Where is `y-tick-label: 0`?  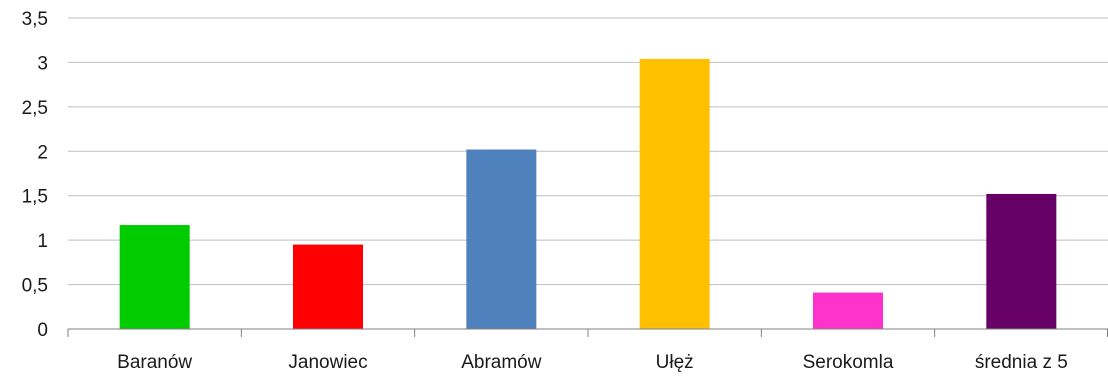
y-tick-label: 0 is located at coordinates (42, 330).